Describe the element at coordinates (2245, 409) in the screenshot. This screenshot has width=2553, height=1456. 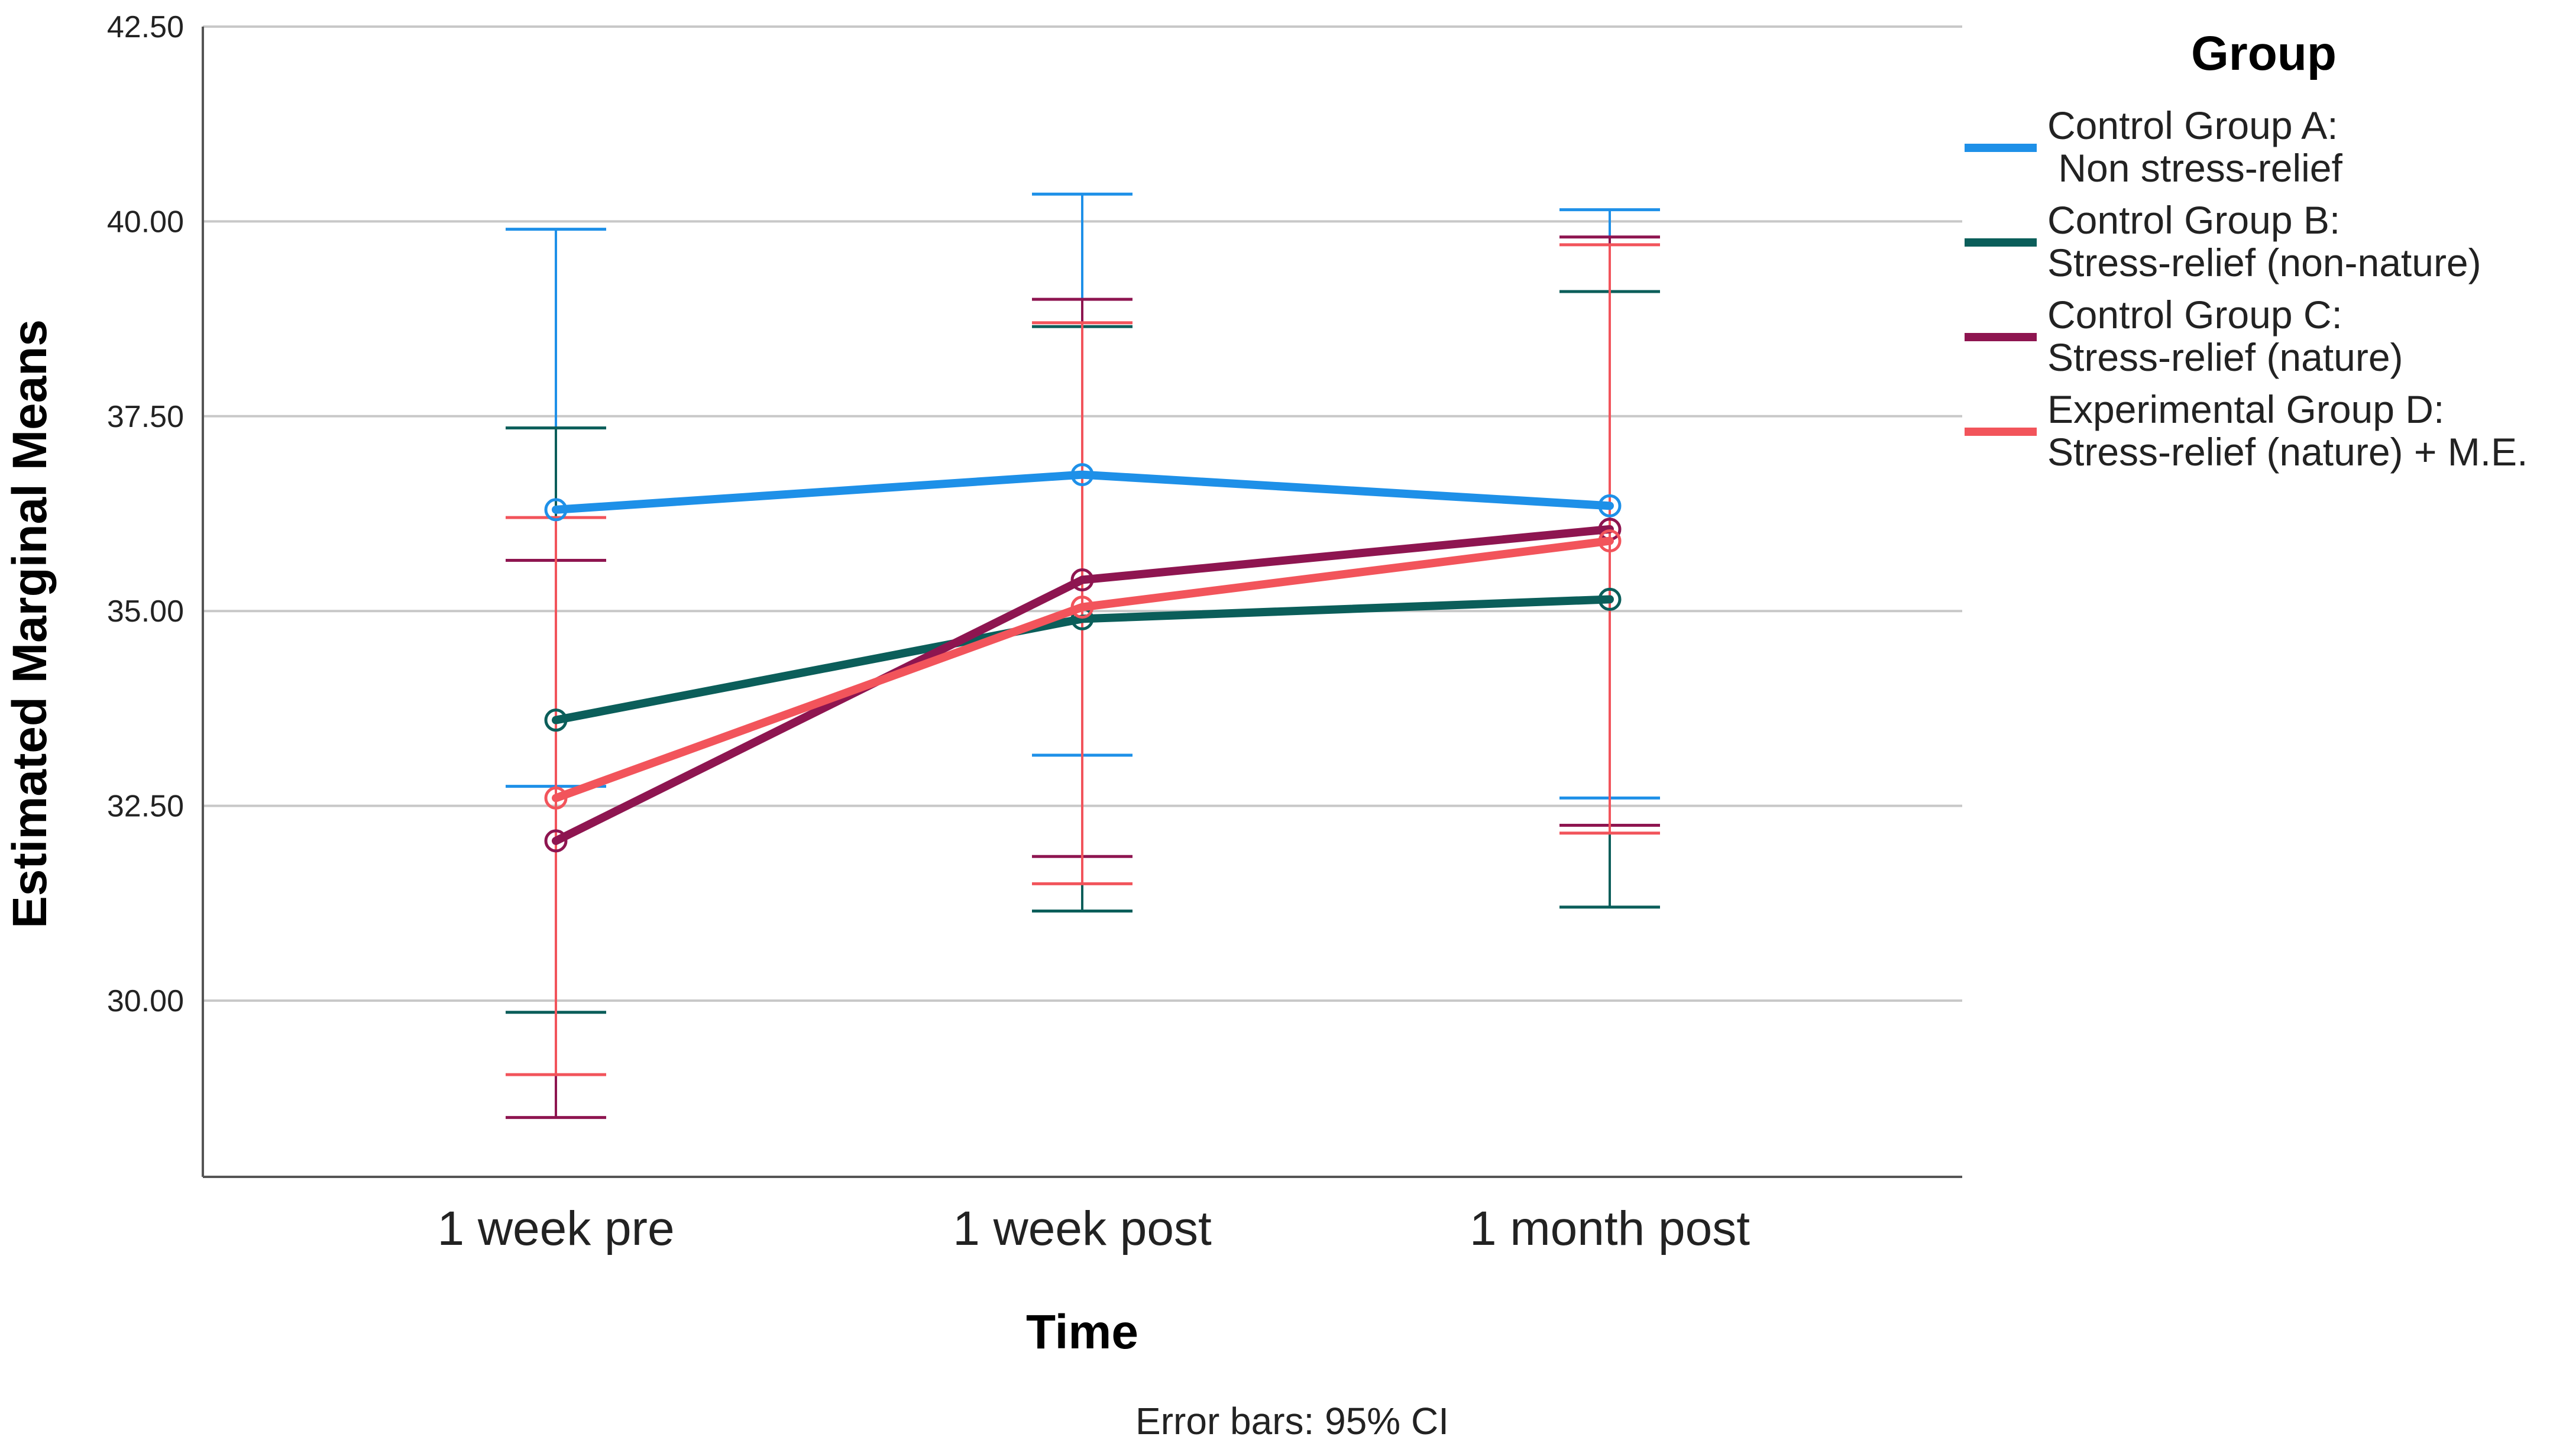
I see `legend-label: Experimental Group D:` at that location.